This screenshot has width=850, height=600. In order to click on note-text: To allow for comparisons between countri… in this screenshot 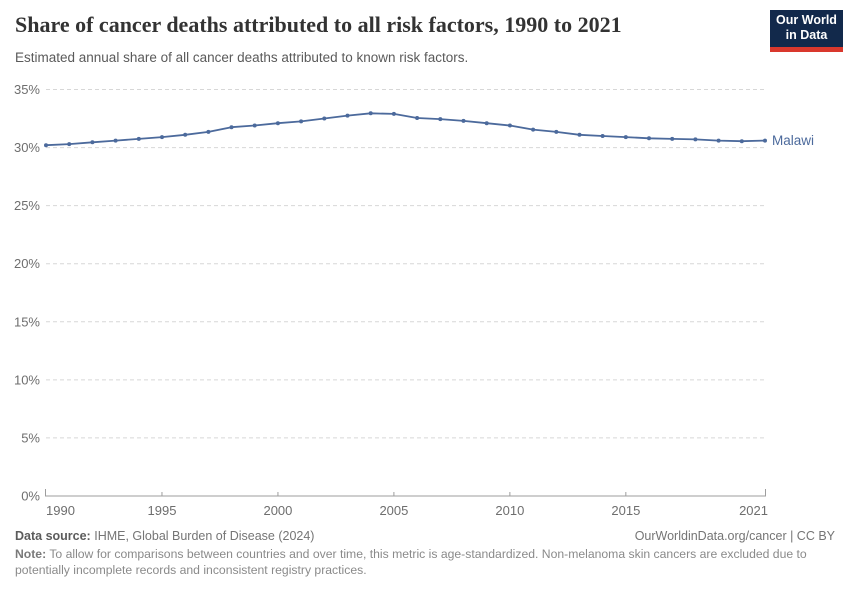, I will do `click(411, 562)`.